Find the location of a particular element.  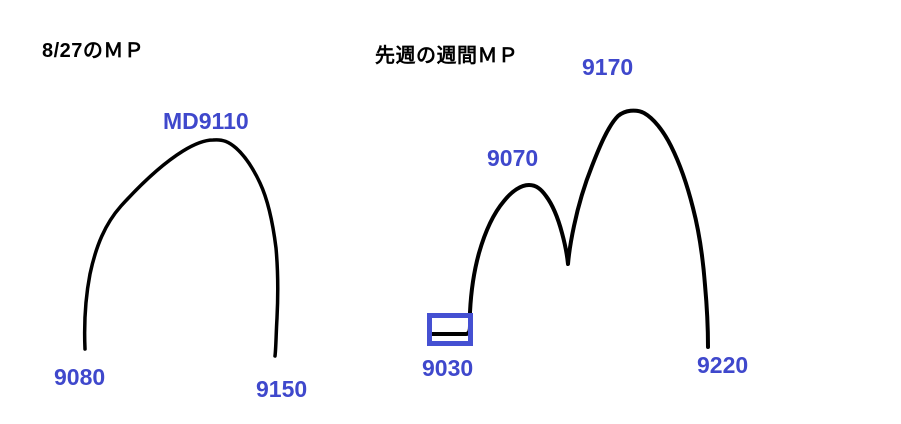

left-chart-title: 8/27のＭＰ is located at coordinates (93, 51).